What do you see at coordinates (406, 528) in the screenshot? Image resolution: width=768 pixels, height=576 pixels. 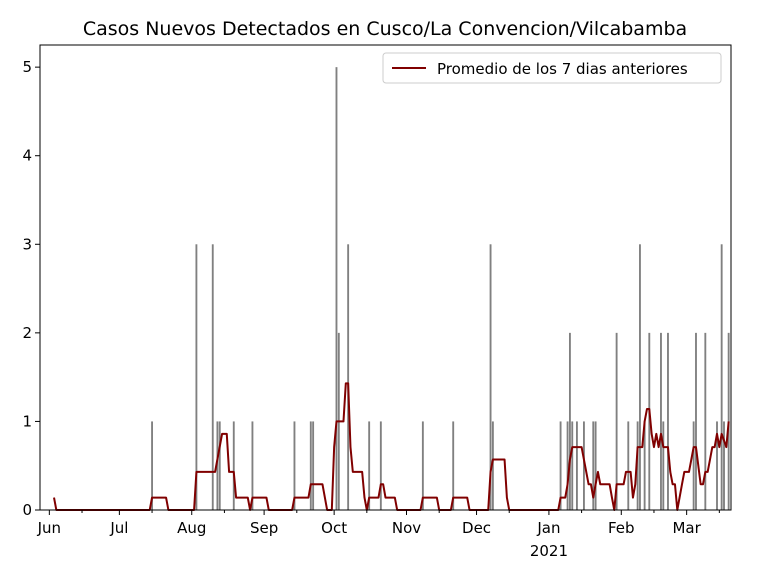 I see `x-tick-label: Nov` at bounding box center [406, 528].